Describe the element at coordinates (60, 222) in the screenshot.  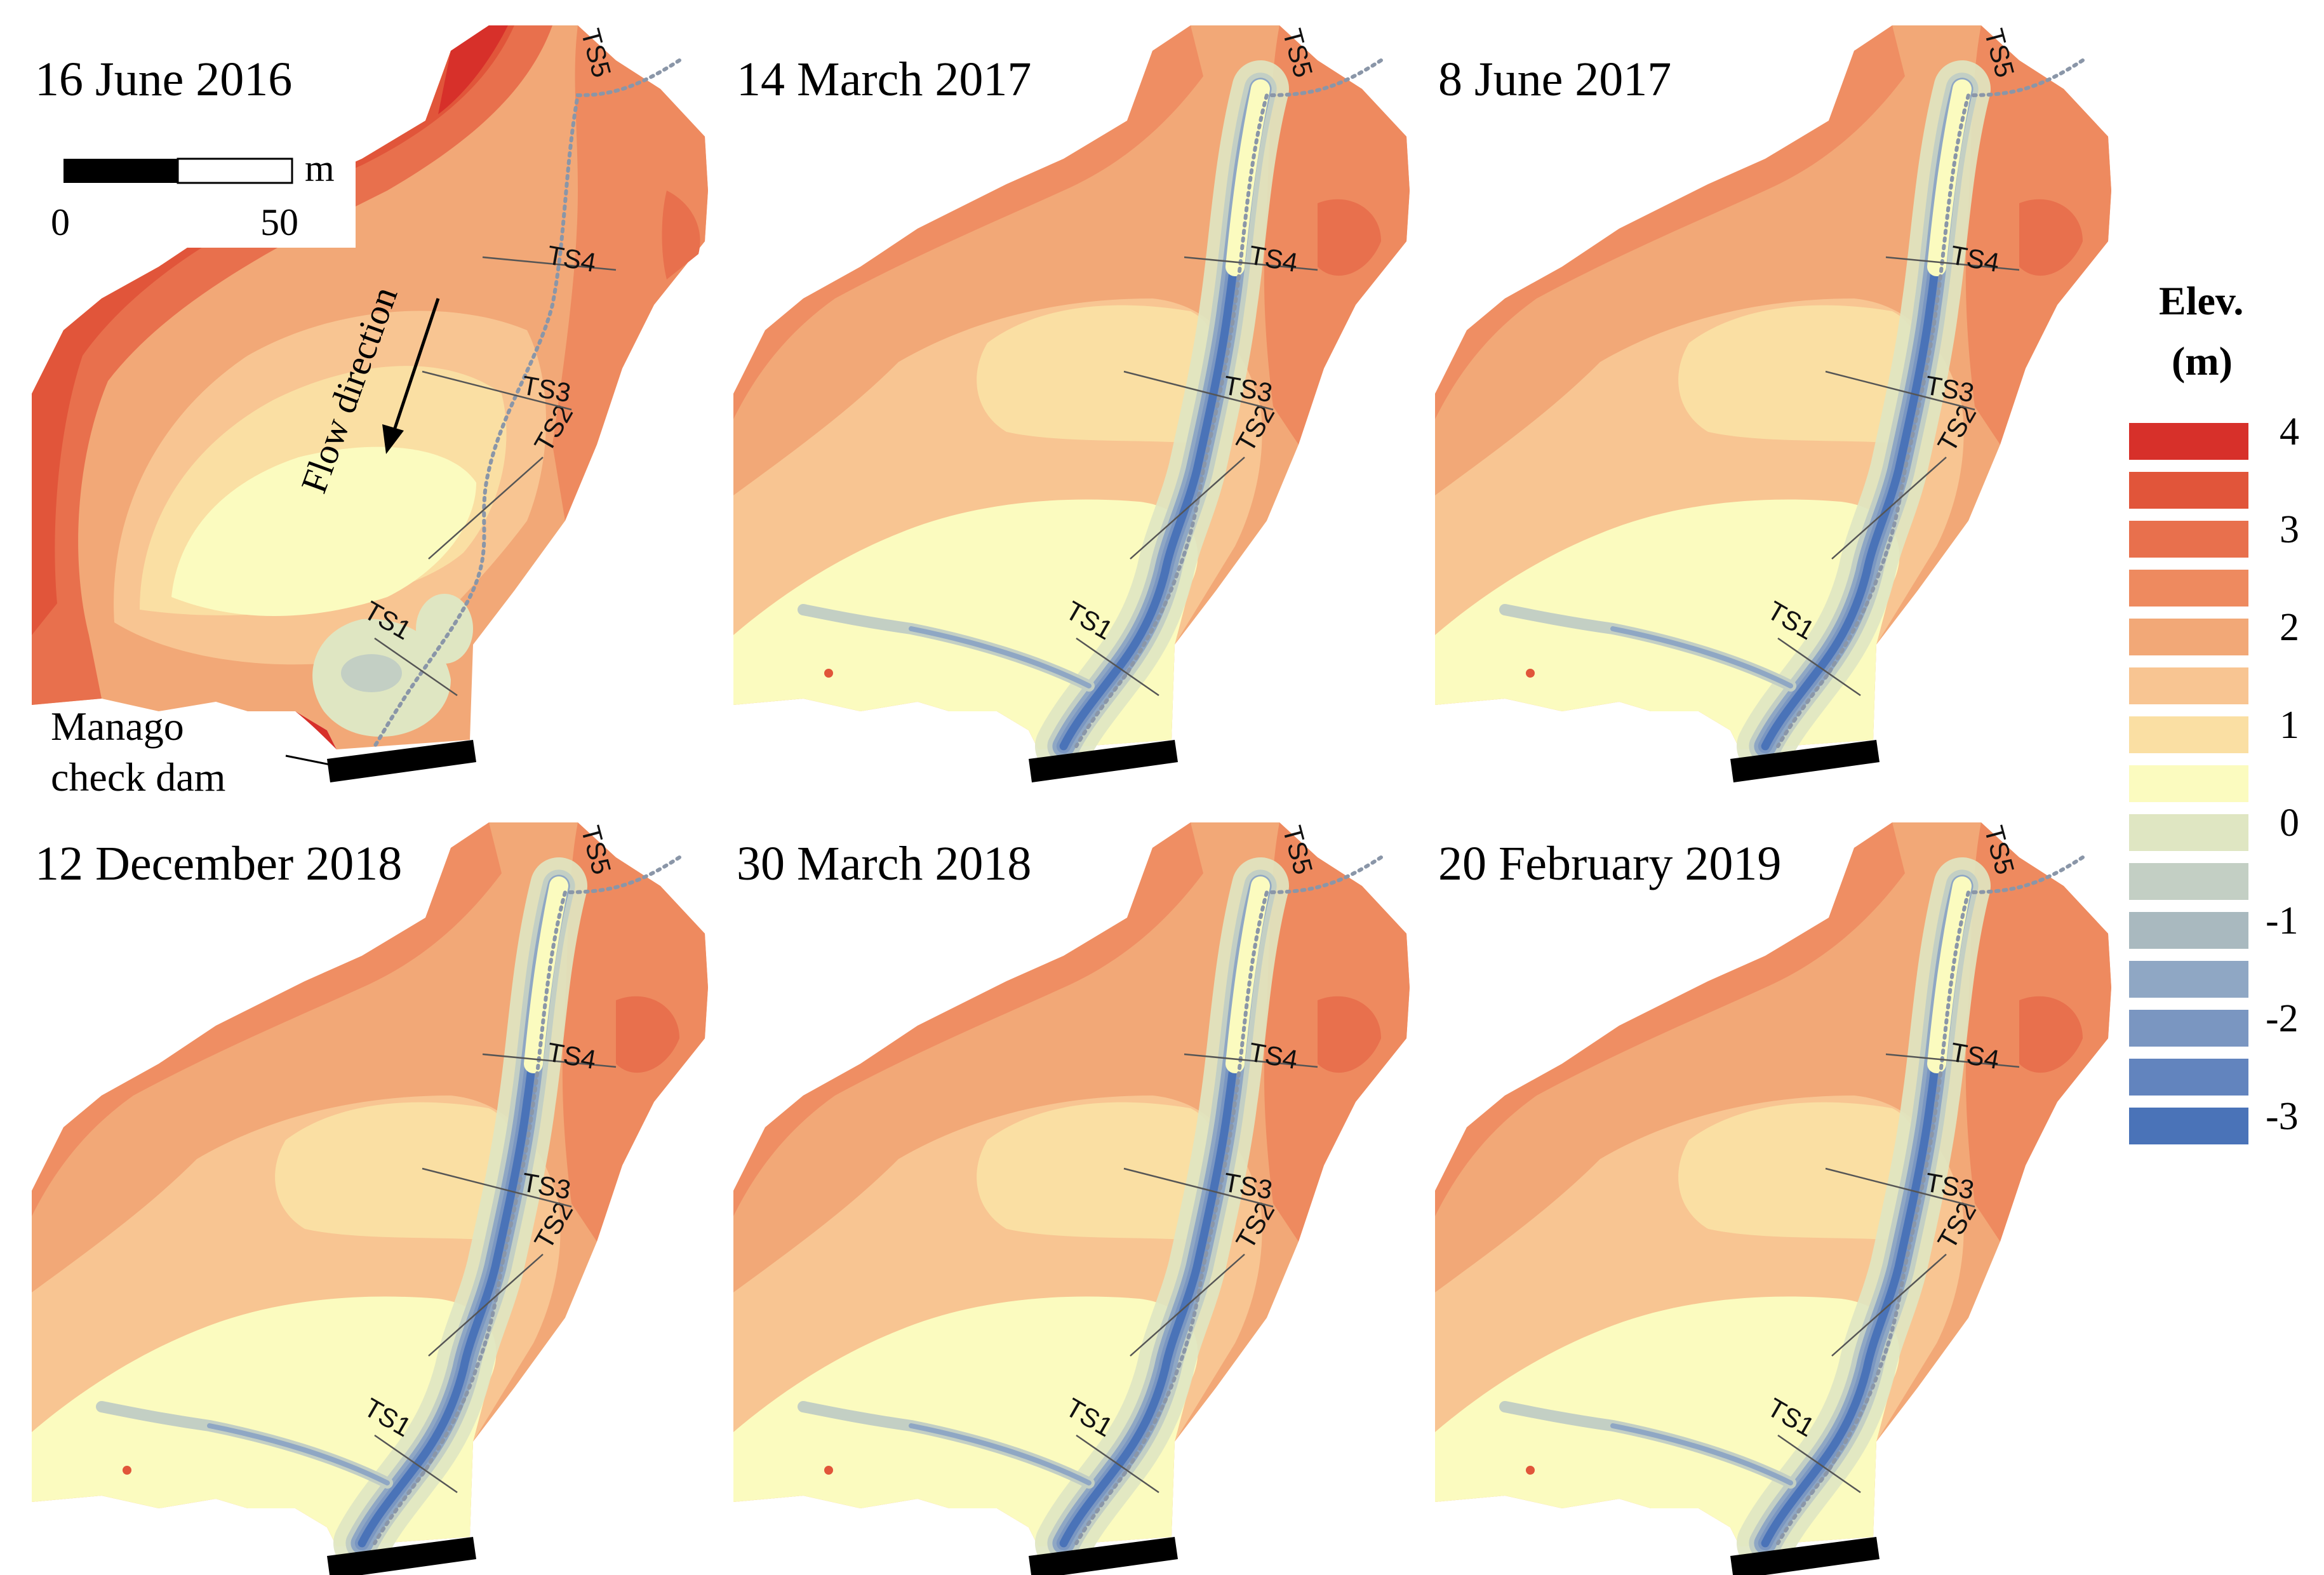
I see `scale-start: 0` at that location.